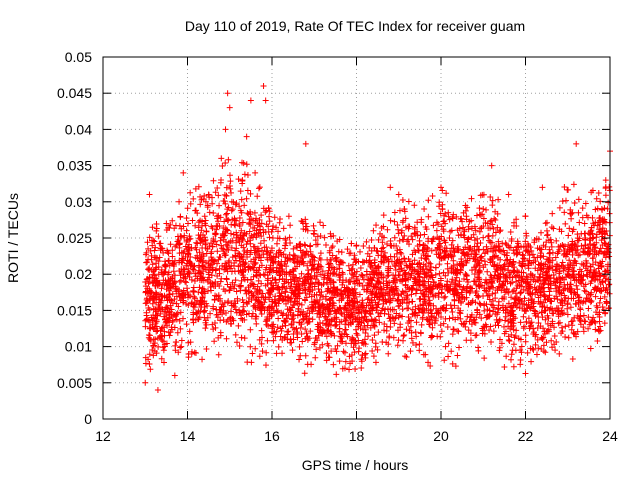 This screenshot has height=480, width=640. What do you see at coordinates (357, 436) in the screenshot?
I see `x-tick-label: 18` at bounding box center [357, 436].